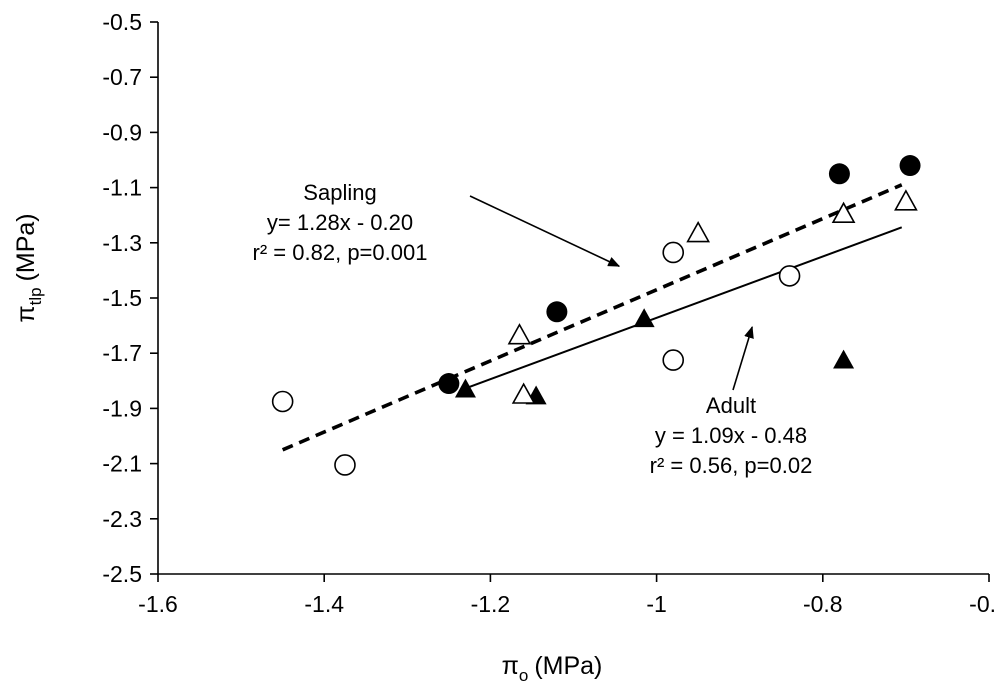 This screenshot has width=995, height=687. I want to click on annotation-line: y = 1.09x - 0.48, so click(731, 435).